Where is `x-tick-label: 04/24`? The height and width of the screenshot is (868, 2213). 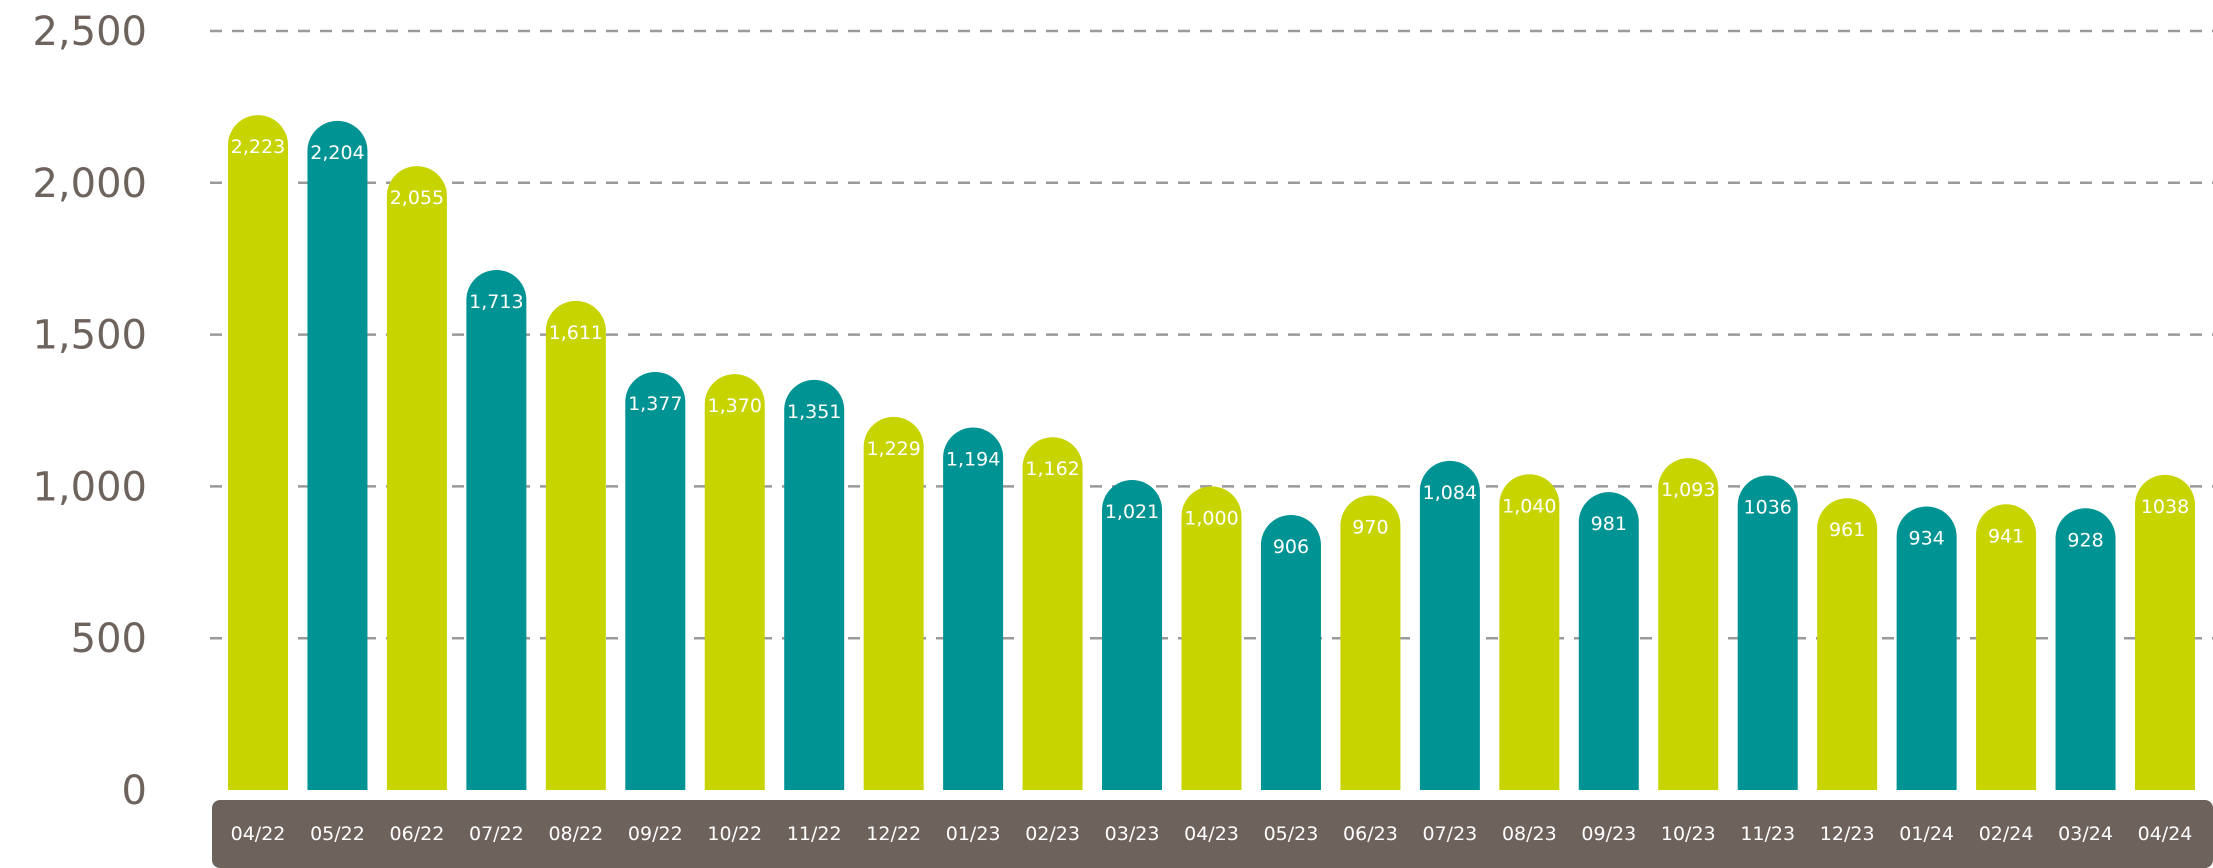
x-tick-label: 04/24 is located at coordinates (2165, 834).